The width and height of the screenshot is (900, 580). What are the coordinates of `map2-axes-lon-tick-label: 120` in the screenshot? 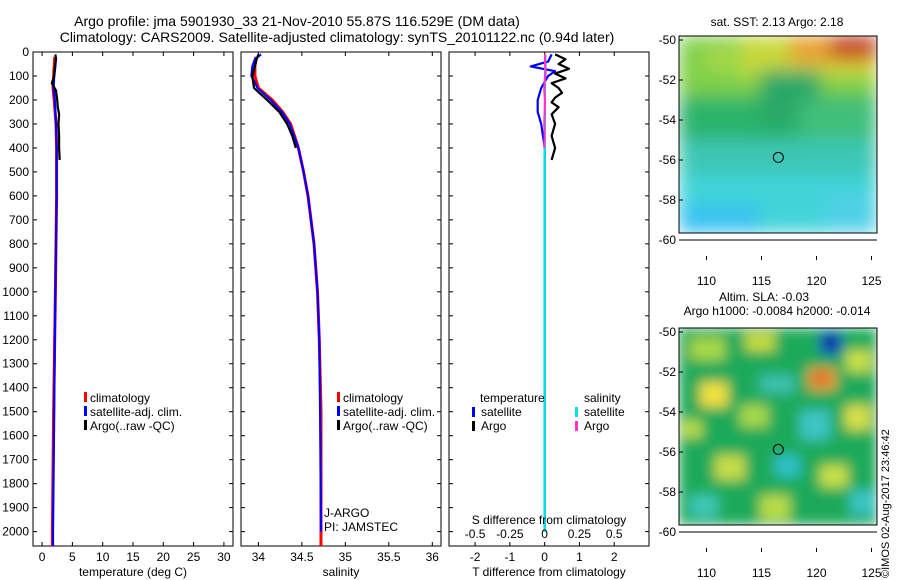 It's located at (816, 573).